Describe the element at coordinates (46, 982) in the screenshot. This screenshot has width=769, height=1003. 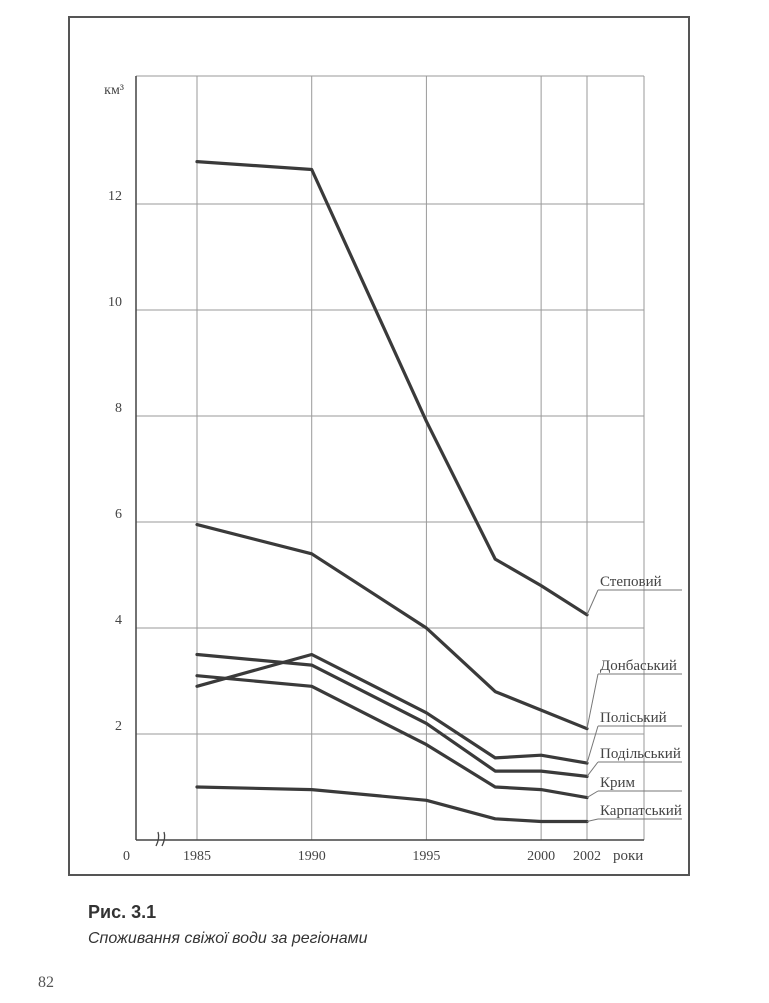
I see `page-number: 82` at that location.